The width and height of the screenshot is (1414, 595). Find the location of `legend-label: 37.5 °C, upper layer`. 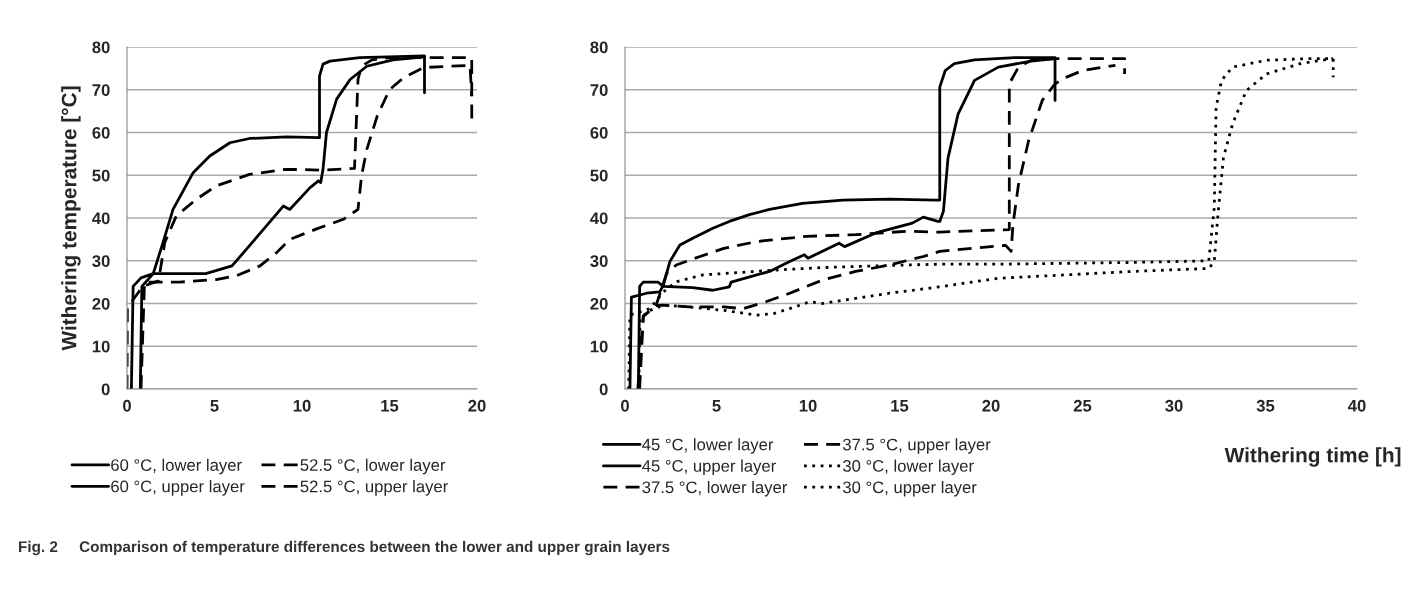

legend-label: 37.5 °C, upper layer is located at coordinates (916, 446).